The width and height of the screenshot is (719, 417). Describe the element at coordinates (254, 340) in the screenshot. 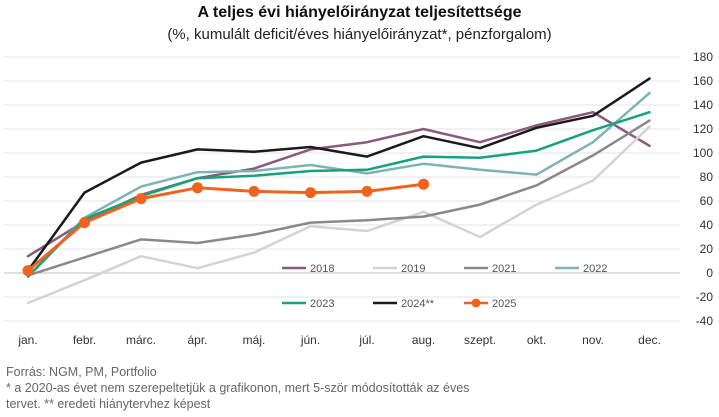

I see `x-tick-label: máj.` at that location.